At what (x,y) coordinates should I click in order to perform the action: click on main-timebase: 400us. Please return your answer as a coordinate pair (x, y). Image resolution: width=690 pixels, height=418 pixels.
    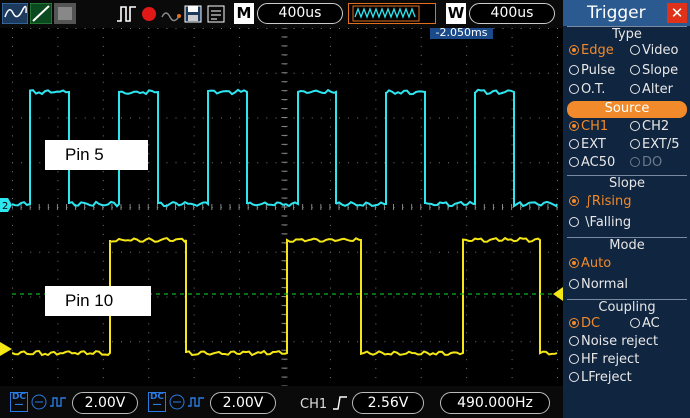
    Looking at the image, I should click on (300, 13).